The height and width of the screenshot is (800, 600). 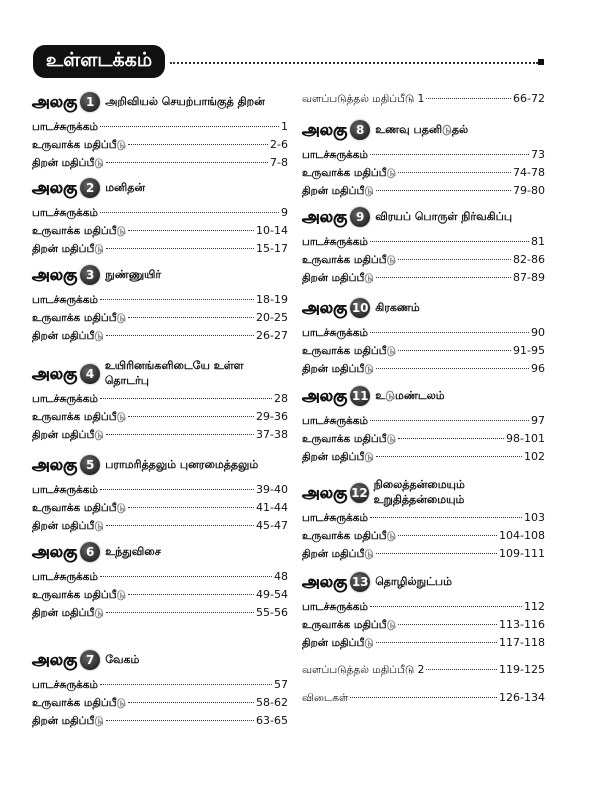 What do you see at coordinates (423, 441) in the screenshot?
I see `toc-entry: உருவாக்க மதிப்பீடு 98-101` at bounding box center [423, 441].